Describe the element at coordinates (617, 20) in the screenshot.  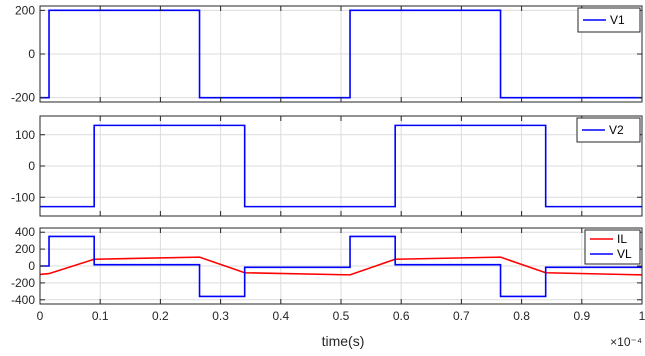
I see `legend-label-v1: V1` at that location.